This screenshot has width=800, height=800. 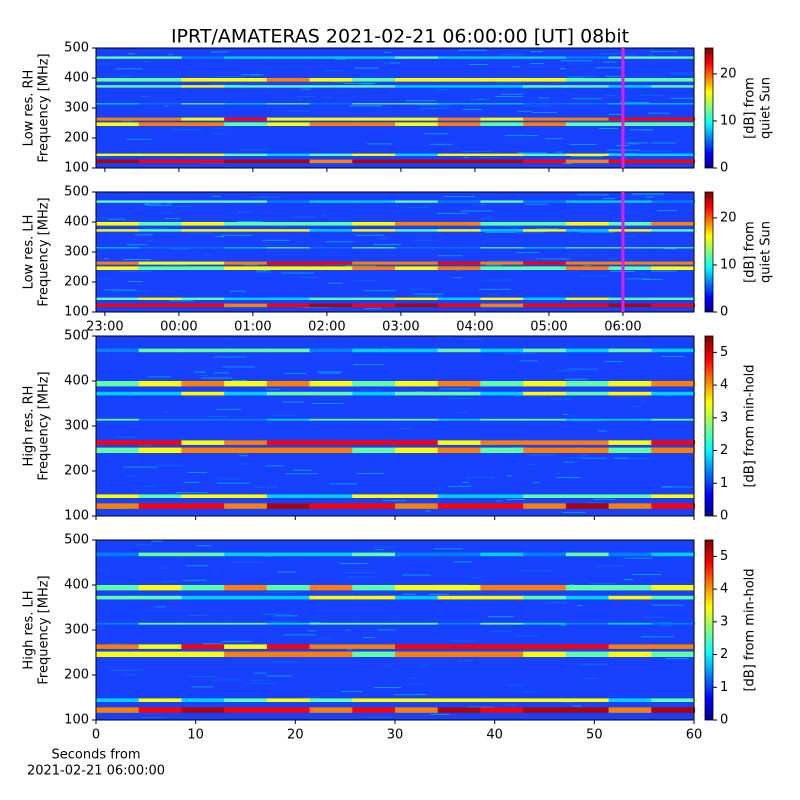 I want to click on colorbar-tick-label: 0, so click(x=724, y=720).